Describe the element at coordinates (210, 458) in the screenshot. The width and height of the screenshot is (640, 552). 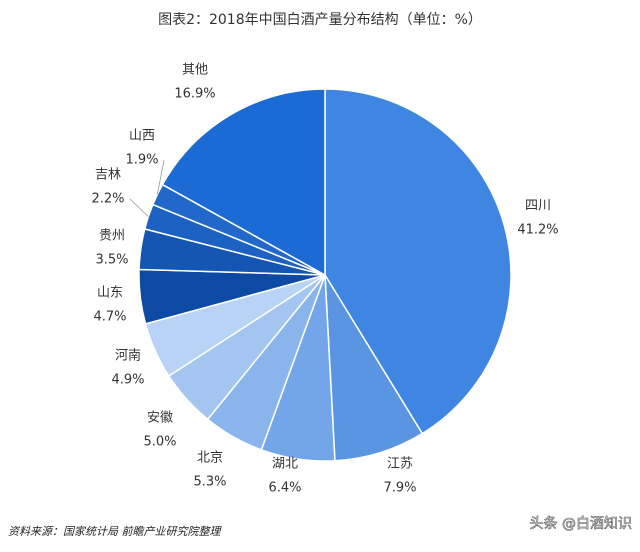
I see `slice-name: 北京` at that location.